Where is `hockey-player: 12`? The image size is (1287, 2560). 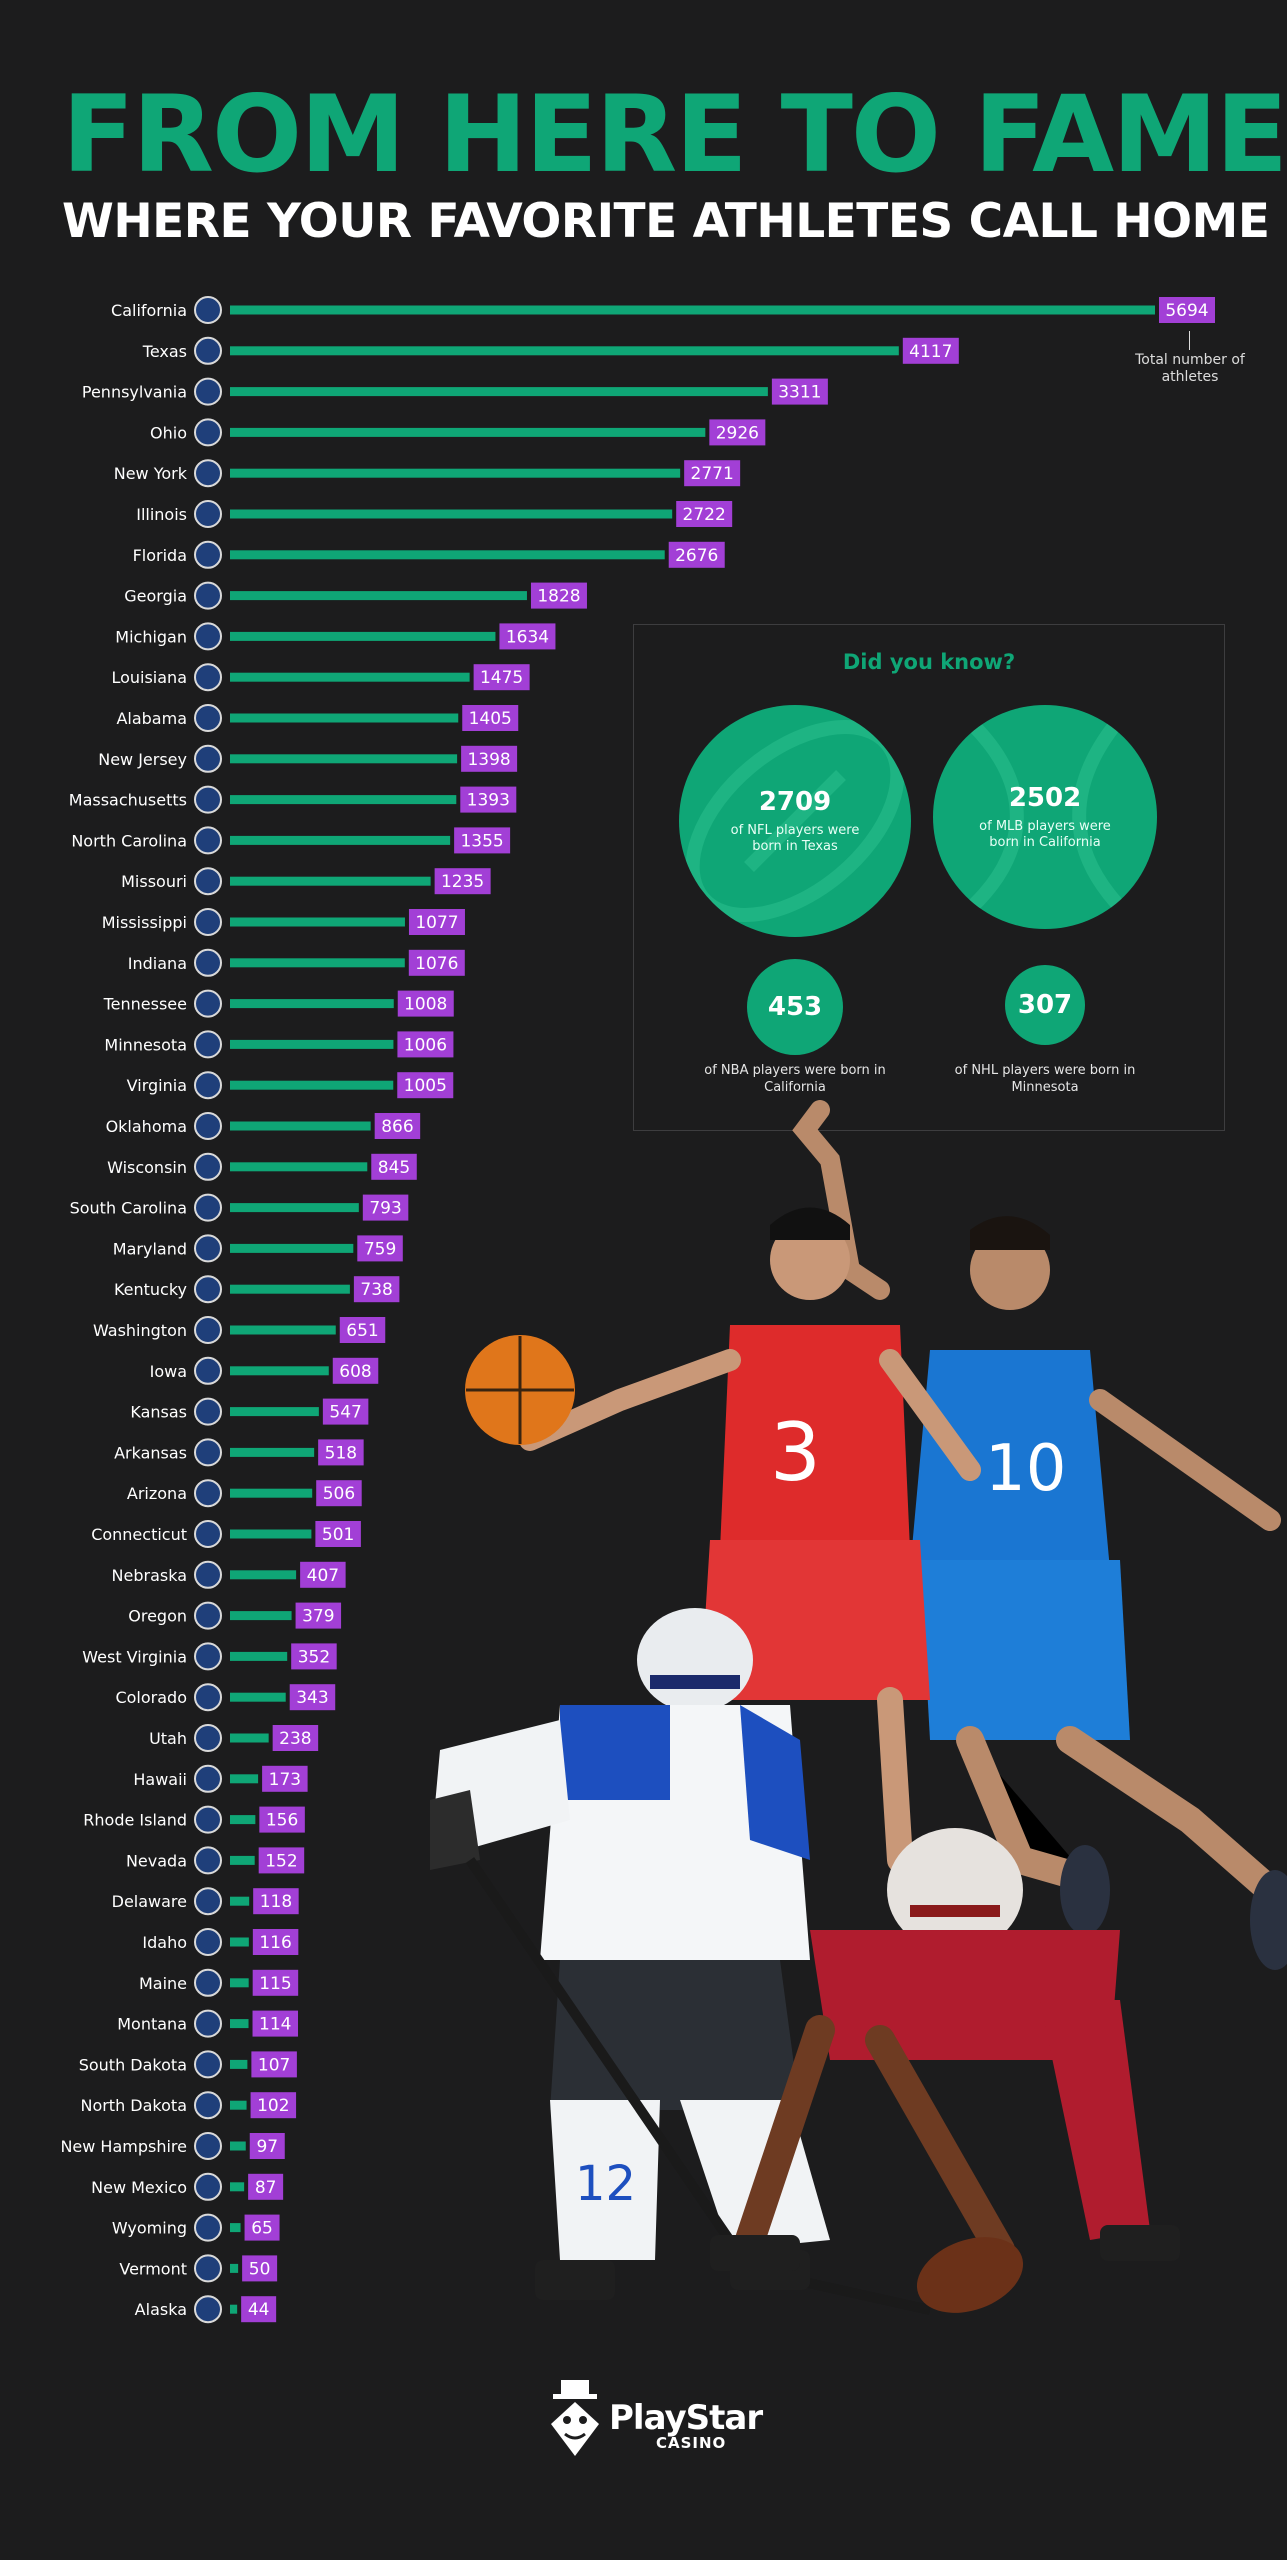 hockey-player: 12 is located at coordinates (681, 1961).